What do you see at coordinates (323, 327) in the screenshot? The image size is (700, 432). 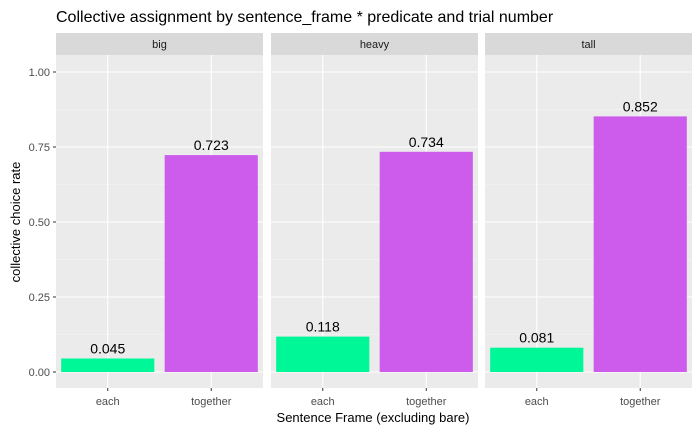 I see `data-label: 0.118` at bounding box center [323, 327].